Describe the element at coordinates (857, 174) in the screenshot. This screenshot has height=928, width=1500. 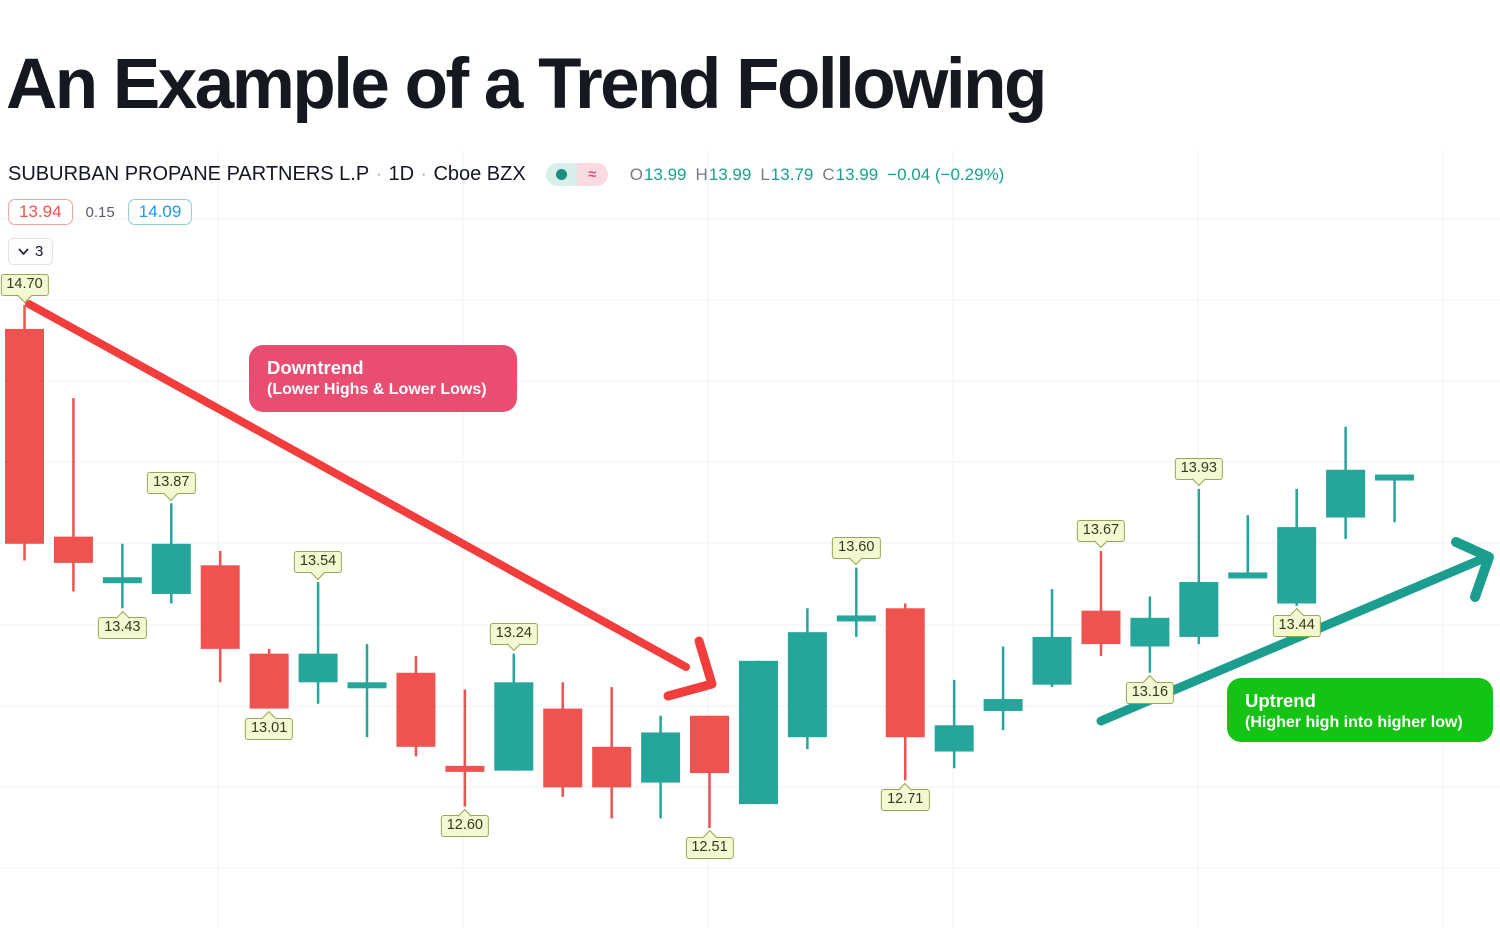
I see `close-value: 13.99` at that location.